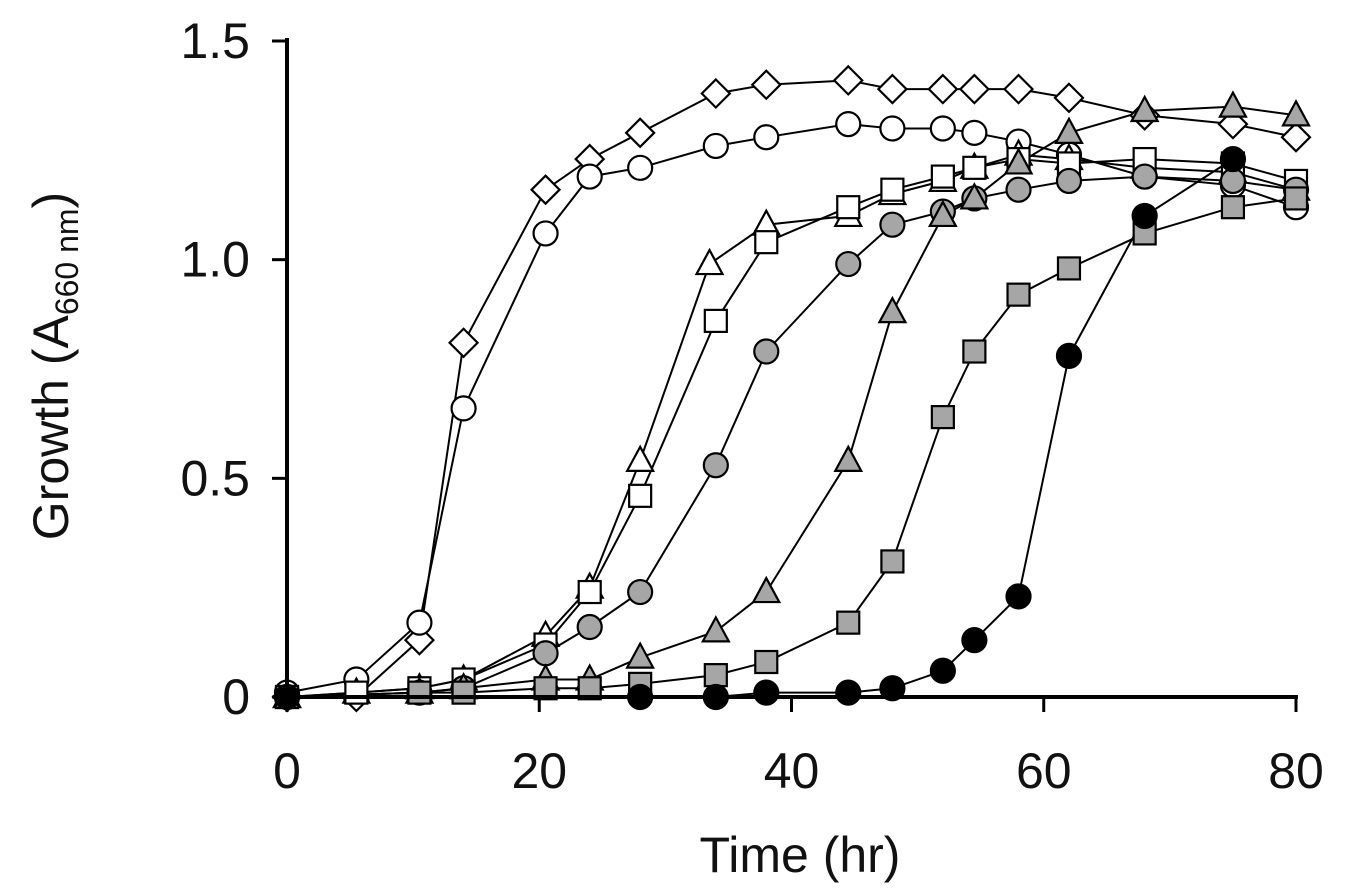  What do you see at coordinates (792, 771) in the screenshot?
I see `x-tick-label-2: 40` at bounding box center [792, 771].